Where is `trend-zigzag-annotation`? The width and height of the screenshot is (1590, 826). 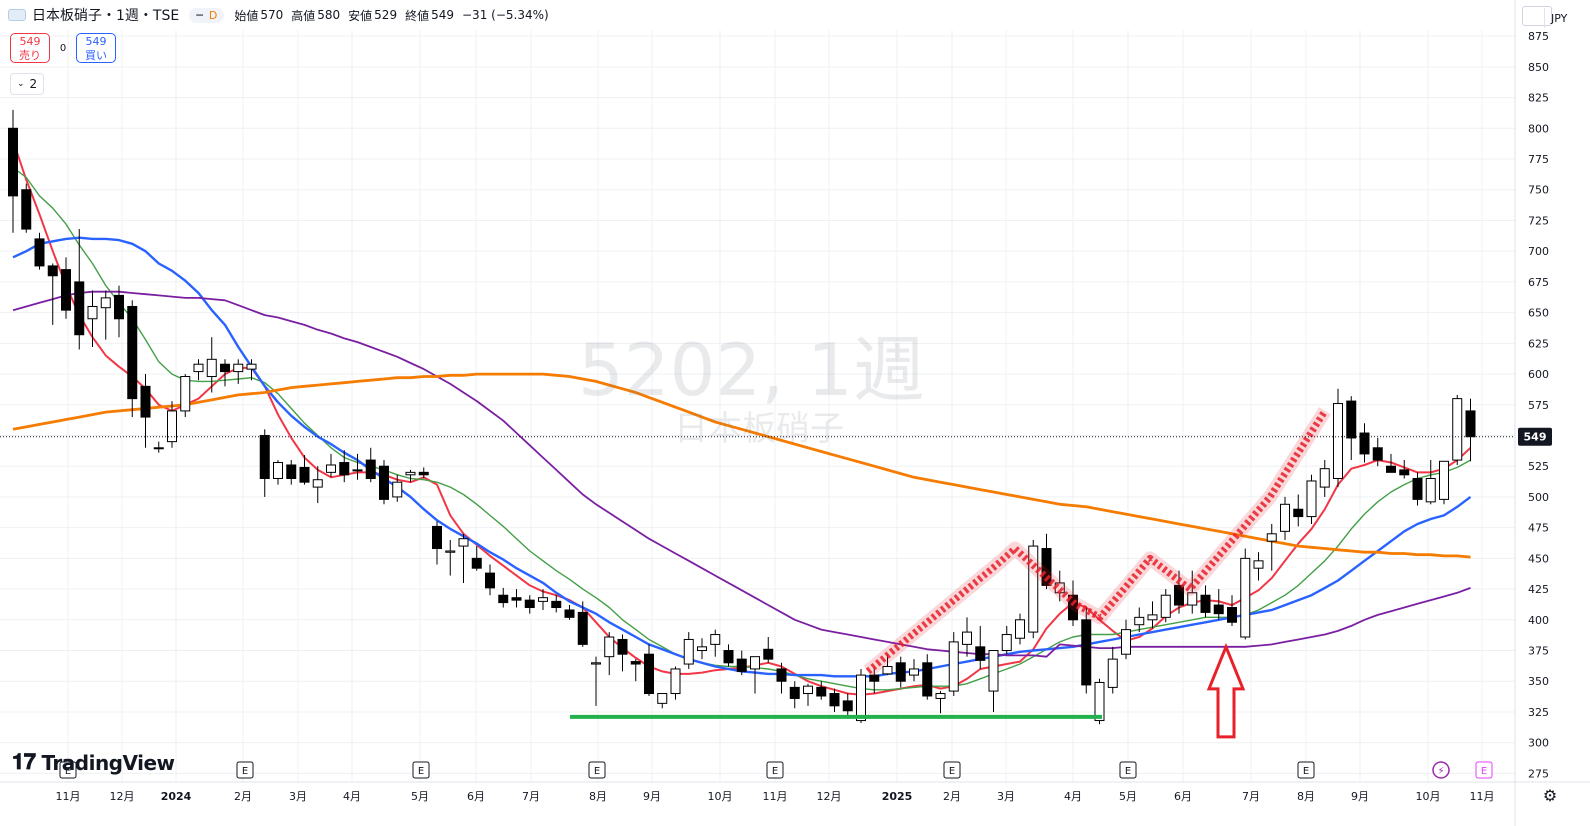 trend-zigzag-annotation is located at coordinates (1096, 542).